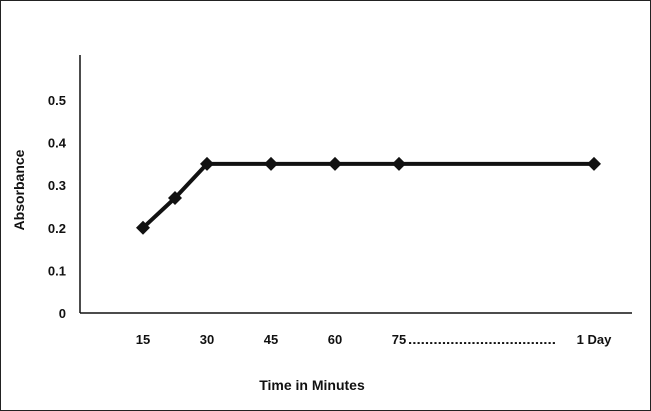 The width and height of the screenshot is (651, 411). Describe the element at coordinates (19, 189) in the screenshot. I see `y-axis-title: Absorbance` at that location.